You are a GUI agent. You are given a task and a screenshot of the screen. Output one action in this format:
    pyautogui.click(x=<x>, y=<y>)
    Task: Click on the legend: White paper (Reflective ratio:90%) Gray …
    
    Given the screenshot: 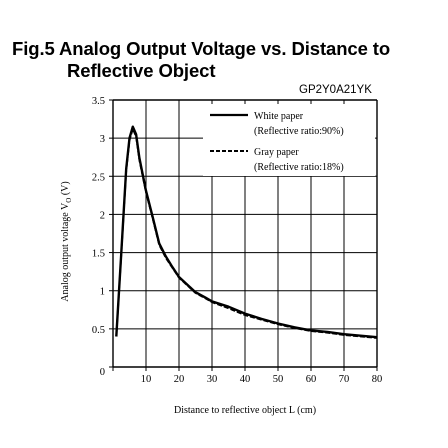 What is the action you would take?
    pyautogui.click(x=289, y=140)
    